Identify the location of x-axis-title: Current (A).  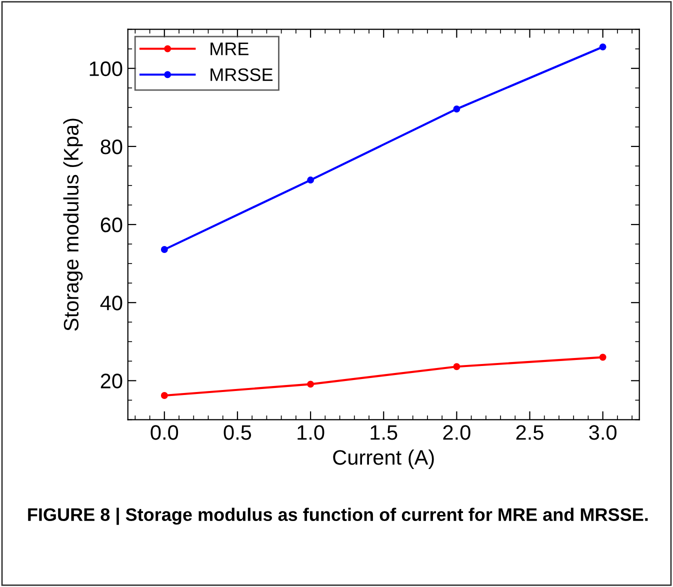
(383, 459).